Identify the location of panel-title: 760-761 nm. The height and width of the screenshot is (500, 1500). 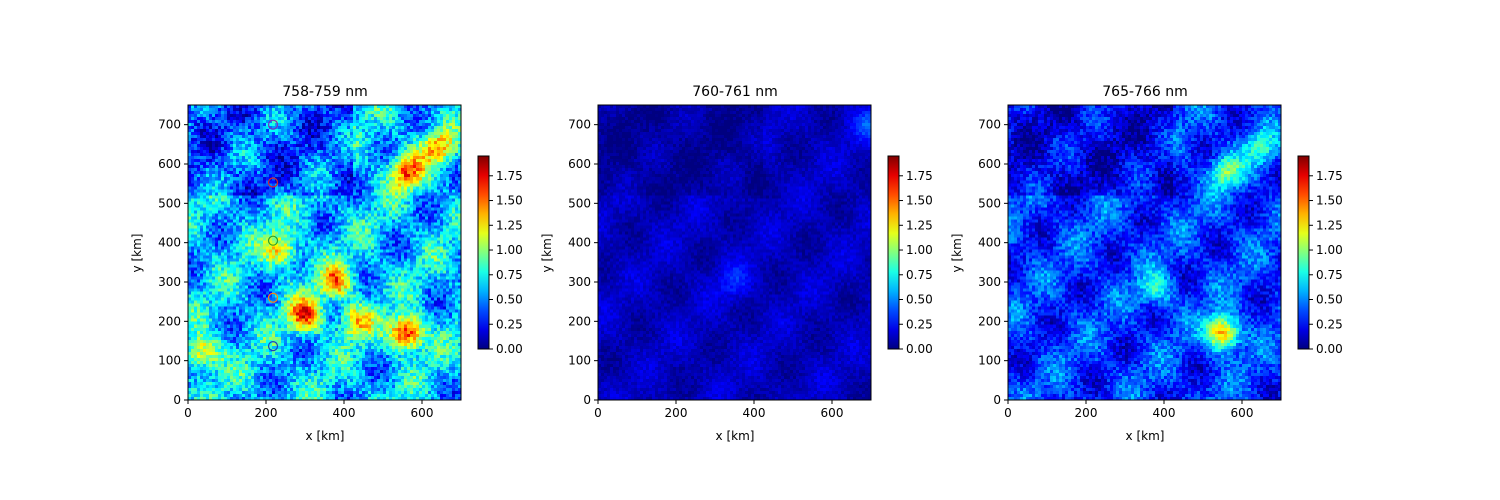
(734, 92).